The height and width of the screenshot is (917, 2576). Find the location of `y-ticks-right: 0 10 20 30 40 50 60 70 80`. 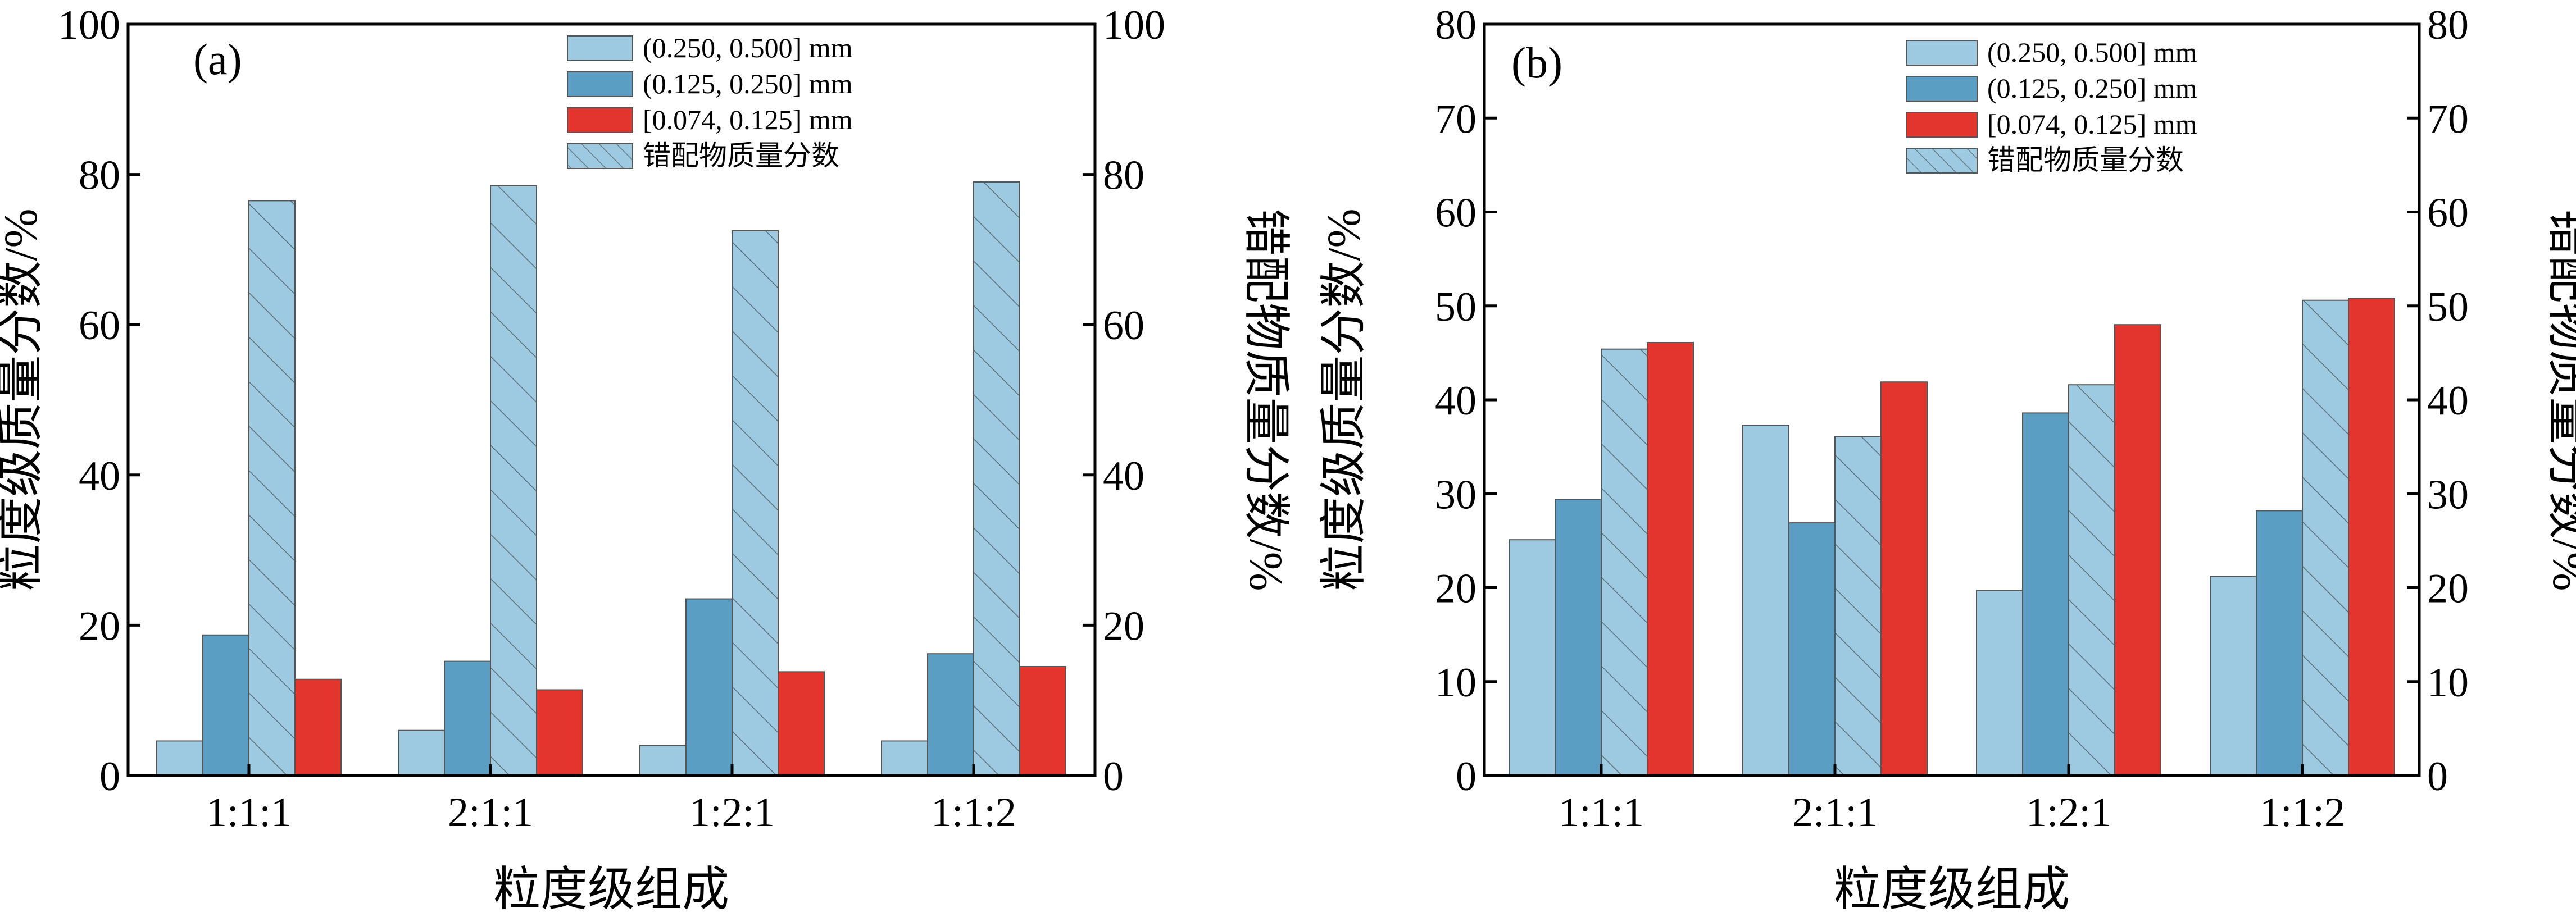

y-ticks-right: 0 10 20 30 40 50 60 70 80 is located at coordinates (2438, 401).